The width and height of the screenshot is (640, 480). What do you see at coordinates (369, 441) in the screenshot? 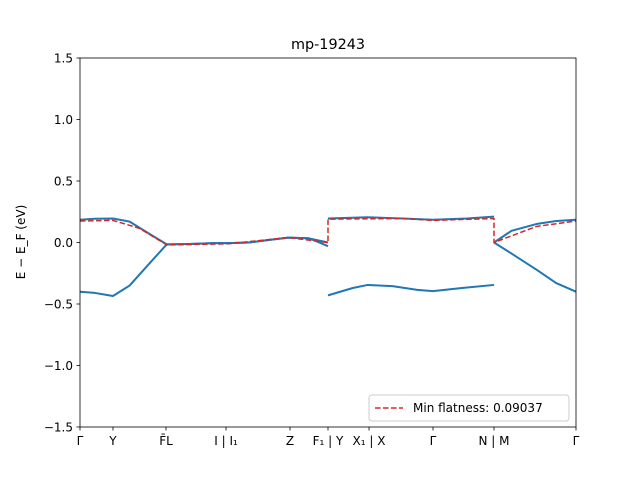
I see `x-tick-label: X₁ | X` at bounding box center [369, 441].